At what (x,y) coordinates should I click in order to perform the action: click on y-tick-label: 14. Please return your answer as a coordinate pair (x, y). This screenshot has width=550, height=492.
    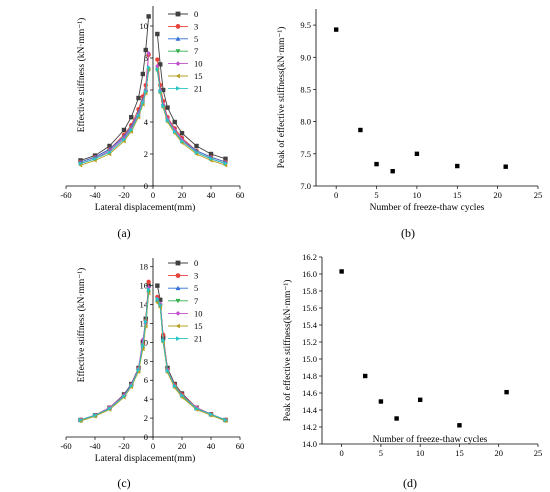
    Looking at the image, I should click on (144, 305).